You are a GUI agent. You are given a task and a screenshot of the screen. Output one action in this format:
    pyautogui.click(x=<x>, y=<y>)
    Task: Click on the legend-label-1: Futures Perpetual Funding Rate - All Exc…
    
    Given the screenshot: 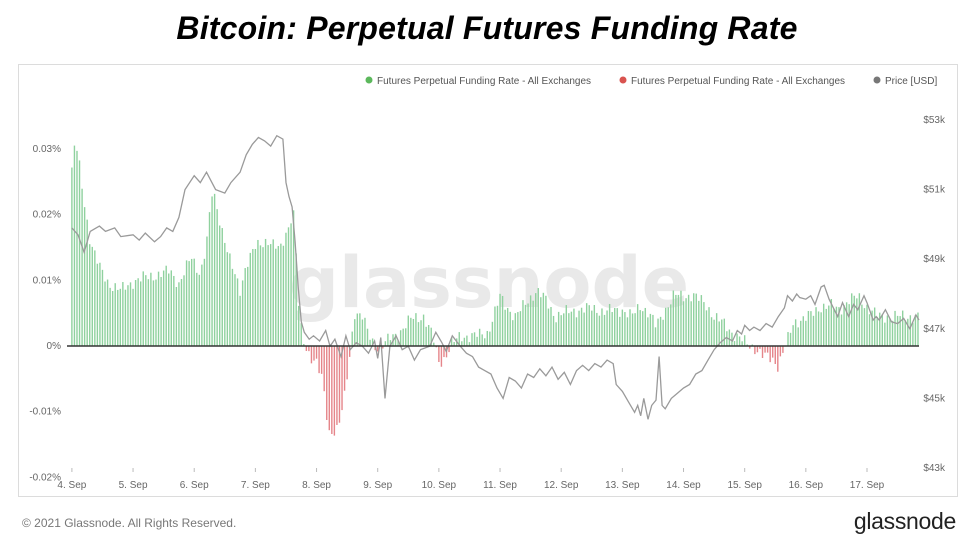 What is the action you would take?
    pyautogui.click(x=738, y=81)
    